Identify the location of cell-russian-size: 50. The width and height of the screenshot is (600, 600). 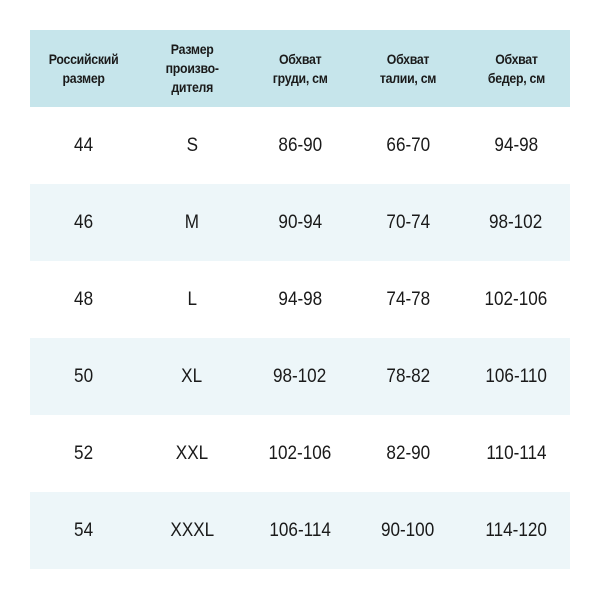
(84, 376).